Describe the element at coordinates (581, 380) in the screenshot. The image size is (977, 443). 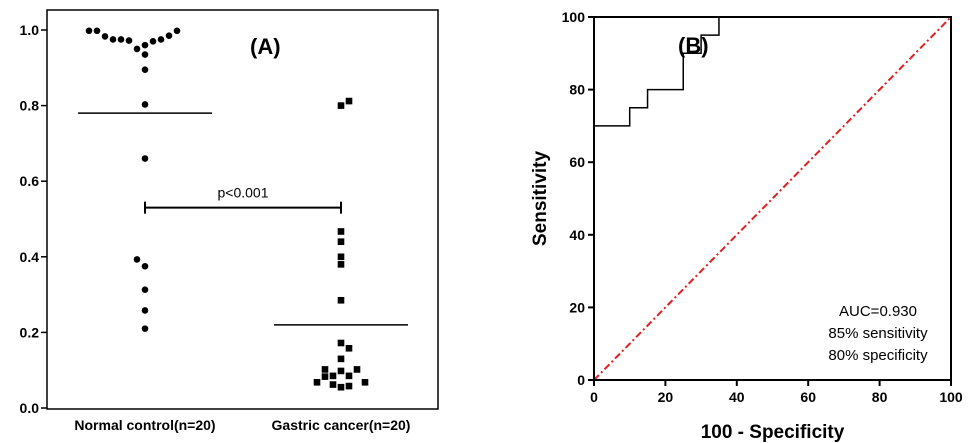
I see `y-tick-label: 0` at that location.